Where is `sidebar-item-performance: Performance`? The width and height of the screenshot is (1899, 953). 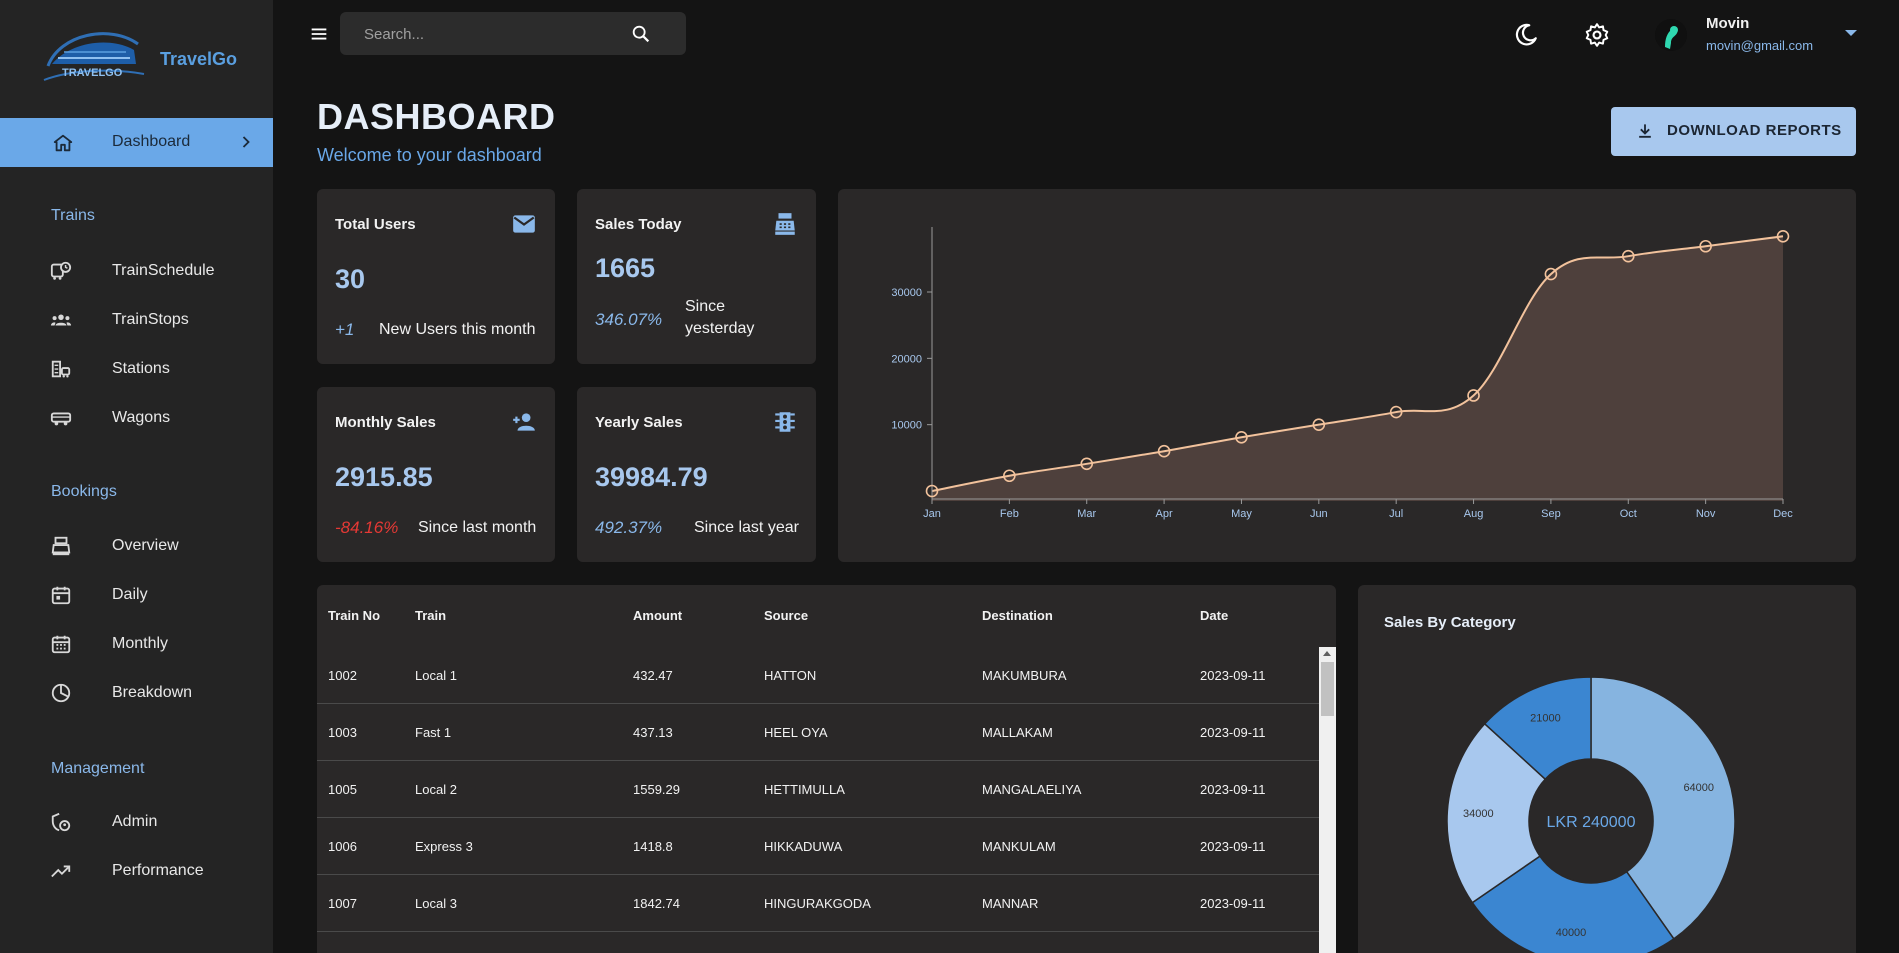
sidebar-item-performance: Performance is located at coordinates (136, 871).